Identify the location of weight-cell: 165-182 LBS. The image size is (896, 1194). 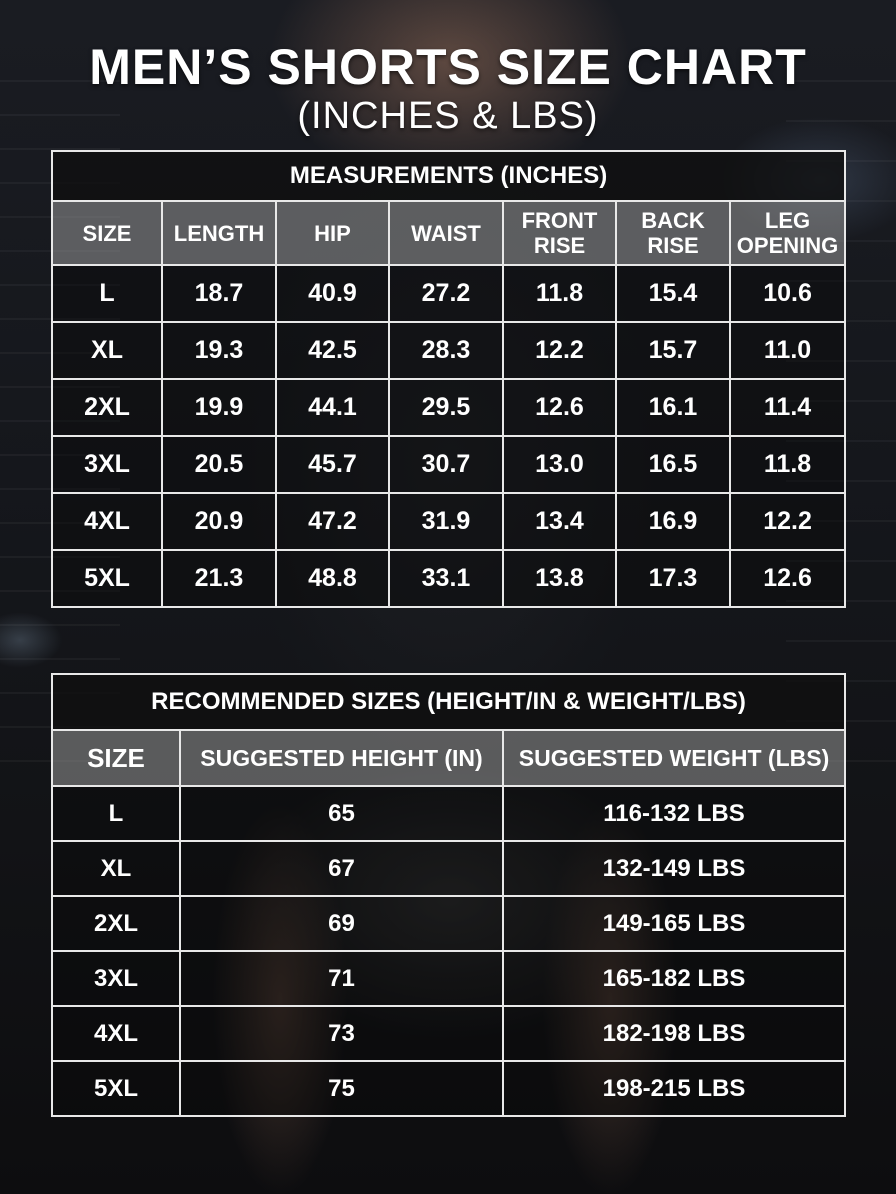
(674, 978).